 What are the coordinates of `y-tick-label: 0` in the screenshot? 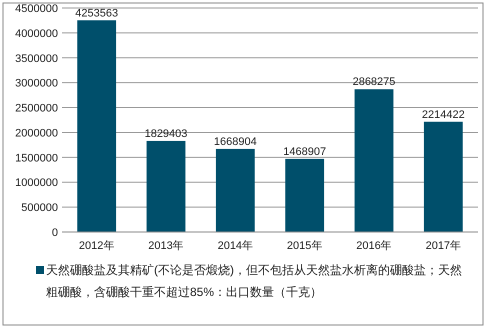 It's located at (55, 233).